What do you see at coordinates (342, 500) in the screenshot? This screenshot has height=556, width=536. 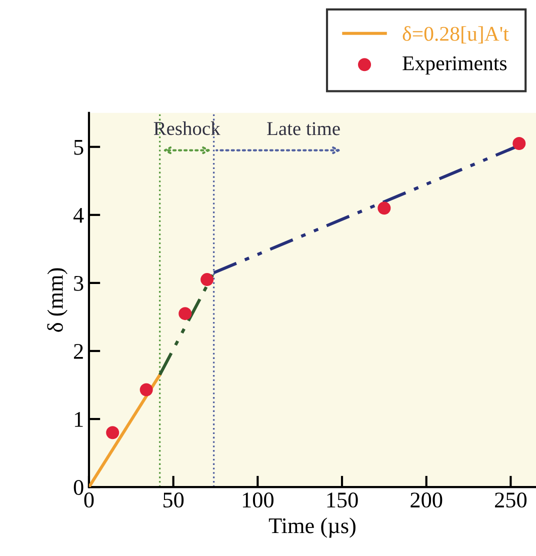 I see `x-tick-label: 150` at bounding box center [342, 500].